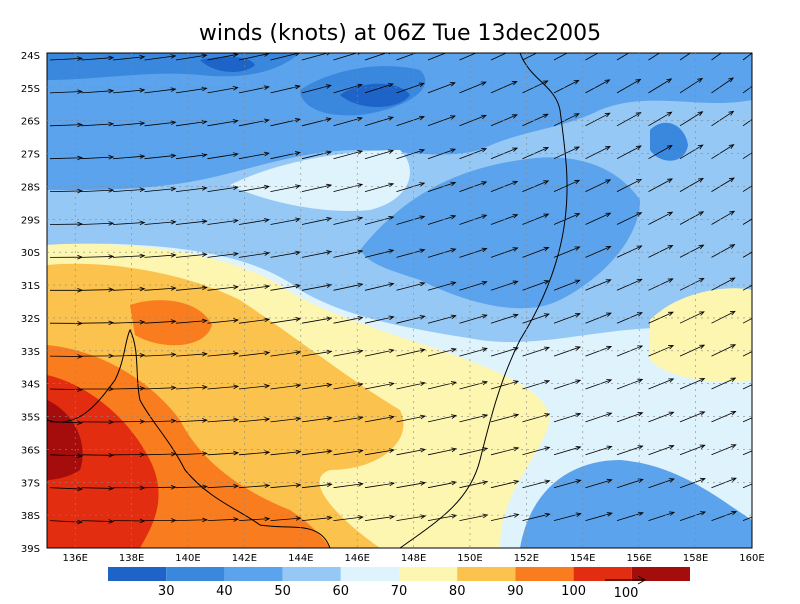 The height and width of the screenshot is (604, 800). Describe the element at coordinates (30, 253) in the screenshot. I see `lat-label: 30S` at that location.